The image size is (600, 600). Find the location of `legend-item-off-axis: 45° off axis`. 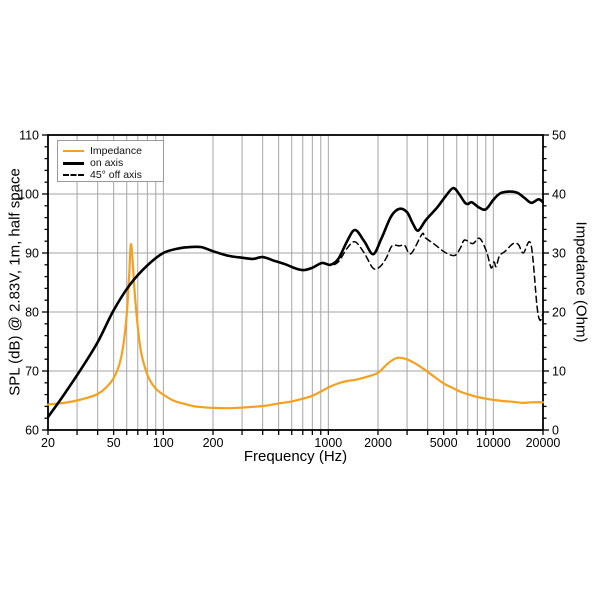

legend-item-off-axis: 45° off axis is located at coordinates (113, 175).